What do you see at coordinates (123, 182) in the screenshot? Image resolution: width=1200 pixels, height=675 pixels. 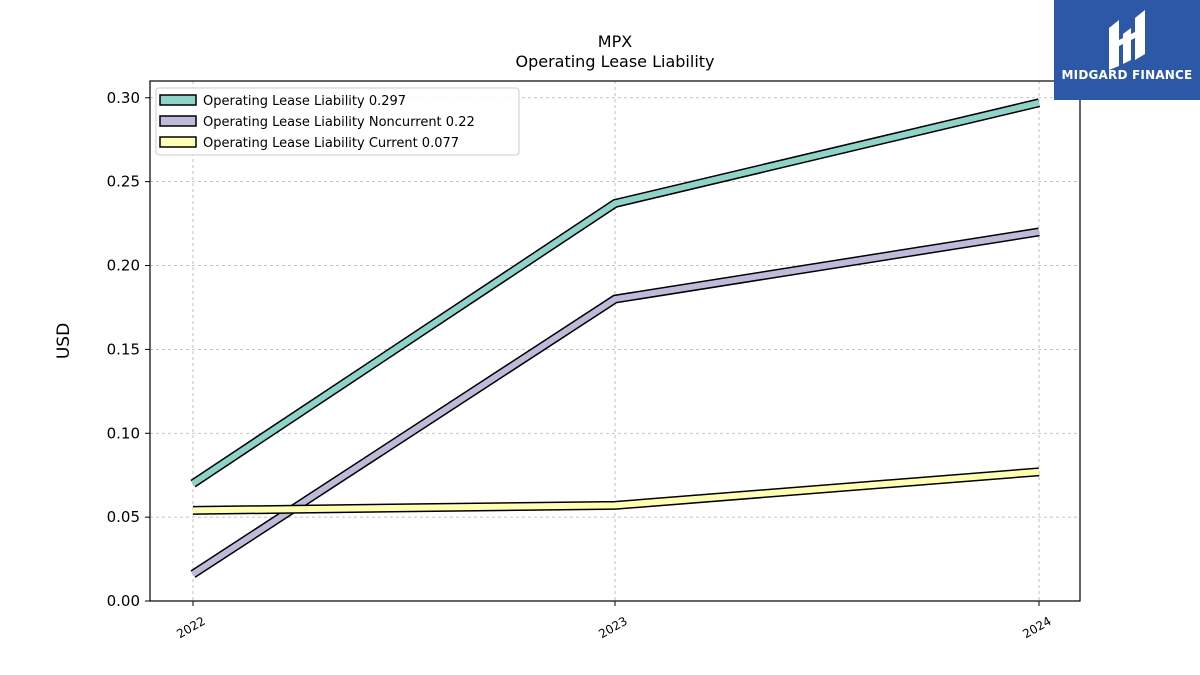 I see `y-tick-label: 0.25` at bounding box center [123, 182].